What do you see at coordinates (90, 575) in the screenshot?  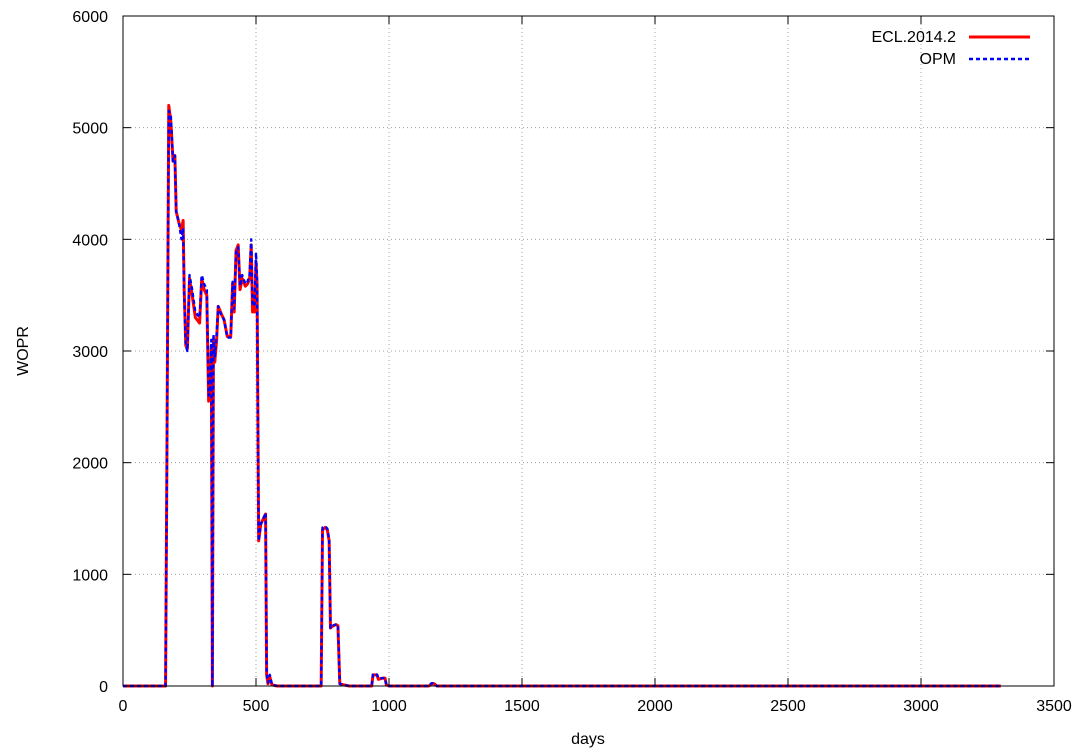 I see `y-tick-label: 1000` at bounding box center [90, 575].